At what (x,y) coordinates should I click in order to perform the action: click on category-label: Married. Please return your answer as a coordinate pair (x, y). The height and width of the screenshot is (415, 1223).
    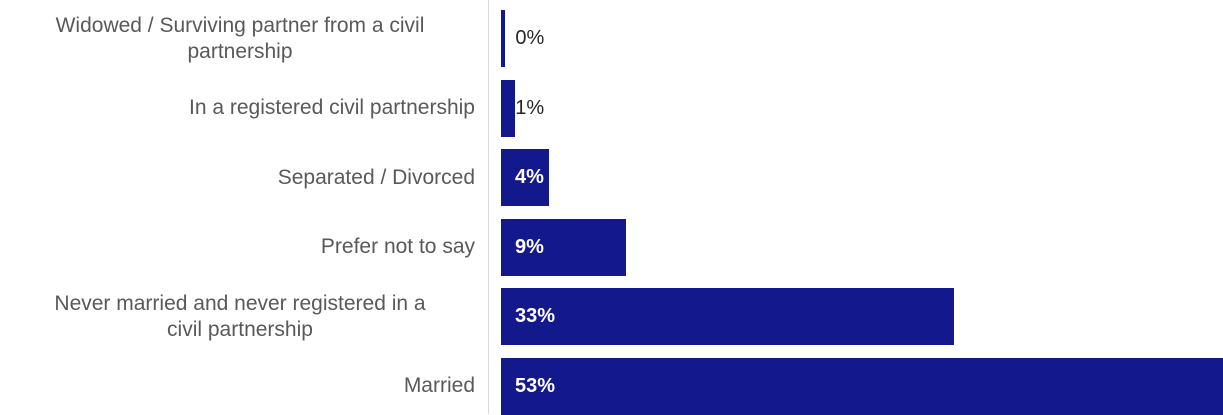
    Looking at the image, I should click on (240, 386).